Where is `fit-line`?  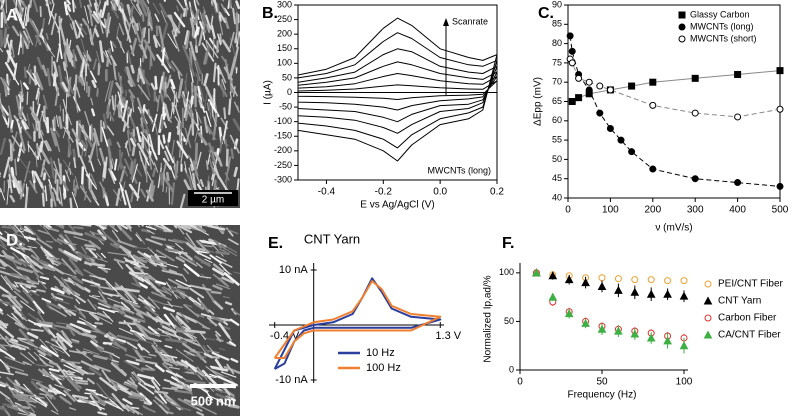
fit-line is located at coordinates (676, 86).